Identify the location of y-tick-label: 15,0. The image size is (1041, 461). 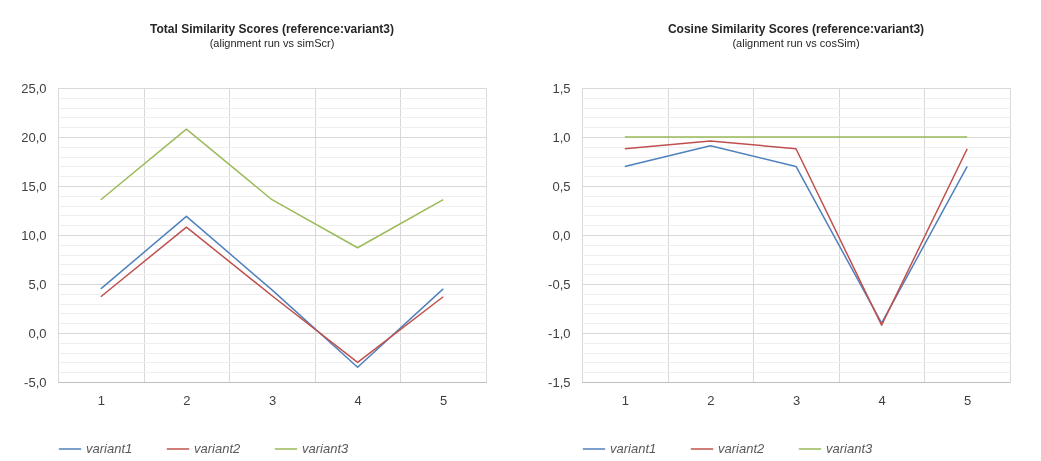
(34, 186).